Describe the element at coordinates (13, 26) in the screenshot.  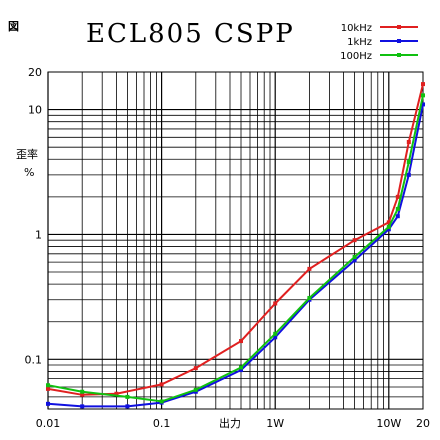
I see `corner-label: 図` at that location.